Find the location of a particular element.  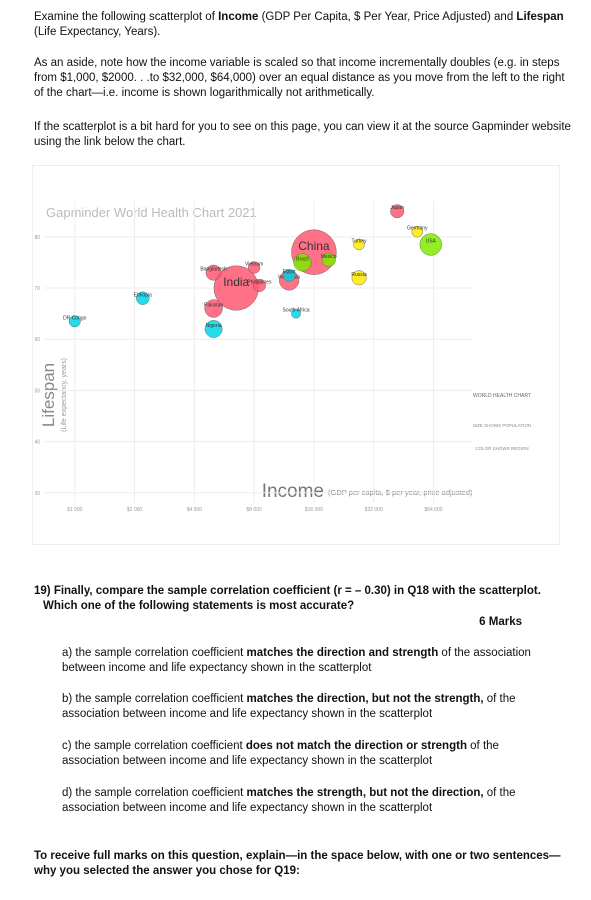

bubble-label: India is located at coordinates (236, 282).